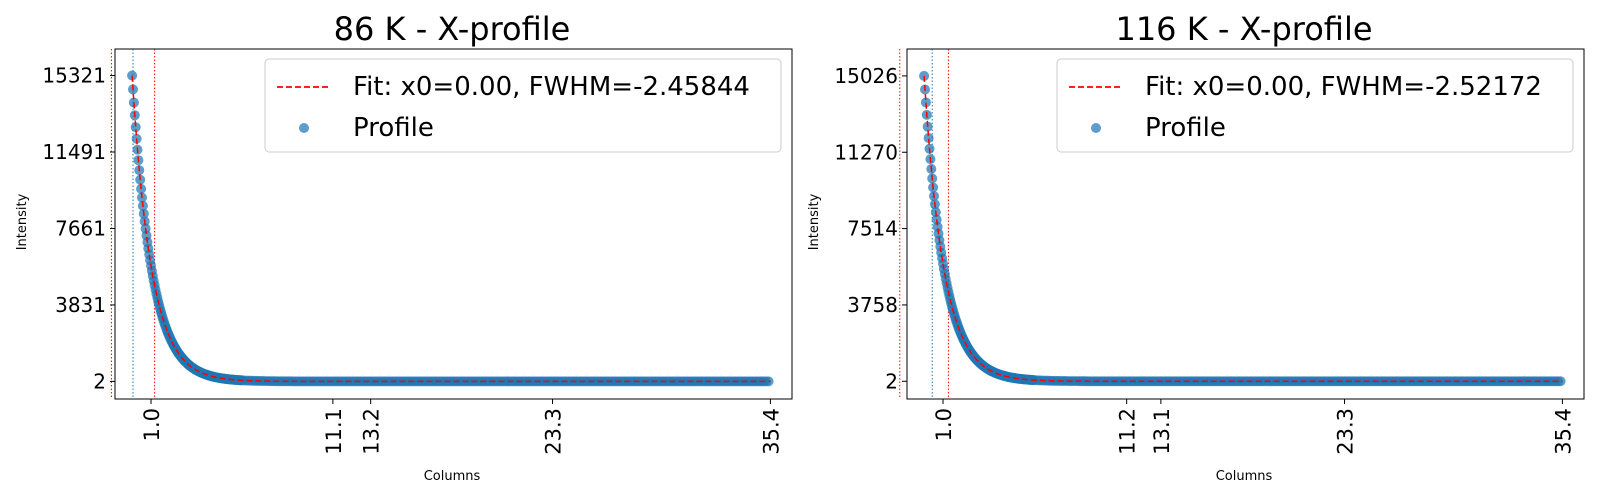  I want to click on y-tick-label: 15321, so click(74, 76).